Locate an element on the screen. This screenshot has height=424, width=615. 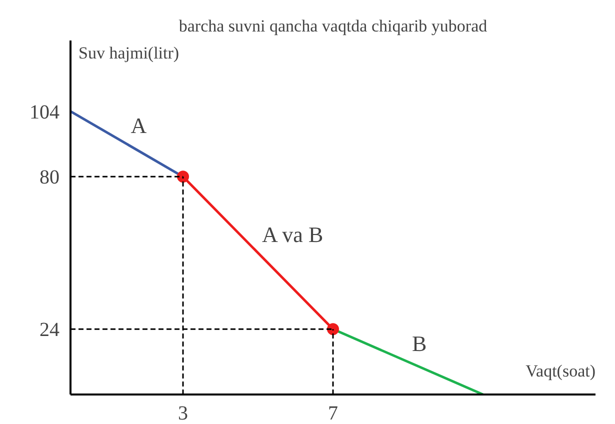
series-label: A va B is located at coordinates (293, 234).